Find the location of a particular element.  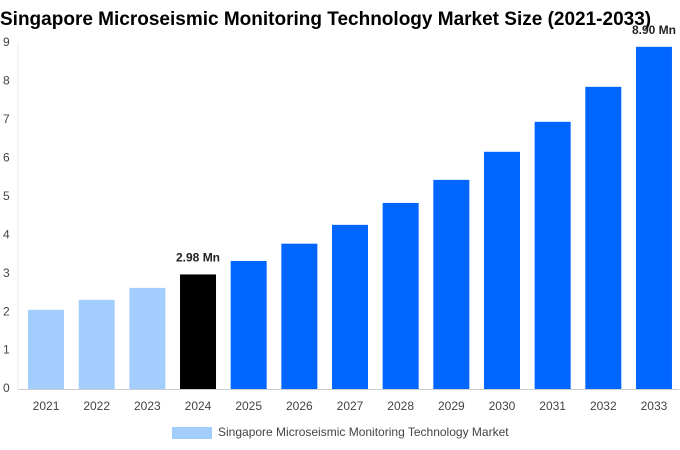

y-tick-label: 8 is located at coordinates (6, 81).